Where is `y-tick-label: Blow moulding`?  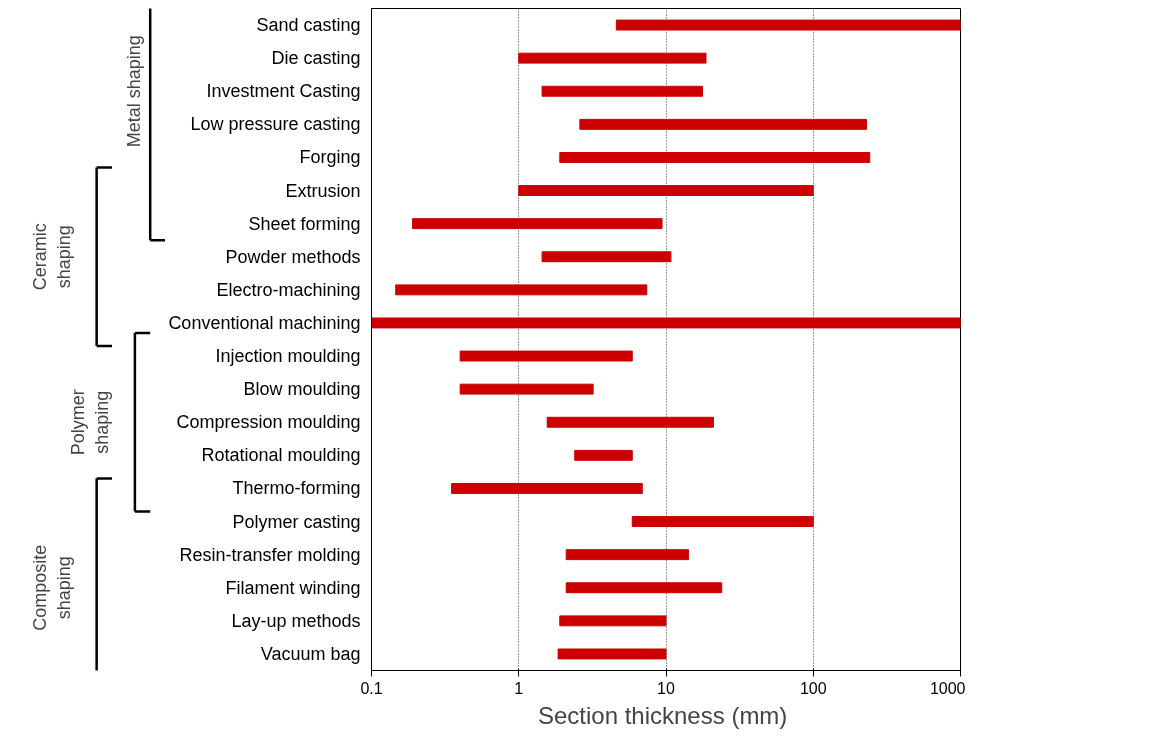 y-tick-label: Blow moulding is located at coordinates (302, 389).